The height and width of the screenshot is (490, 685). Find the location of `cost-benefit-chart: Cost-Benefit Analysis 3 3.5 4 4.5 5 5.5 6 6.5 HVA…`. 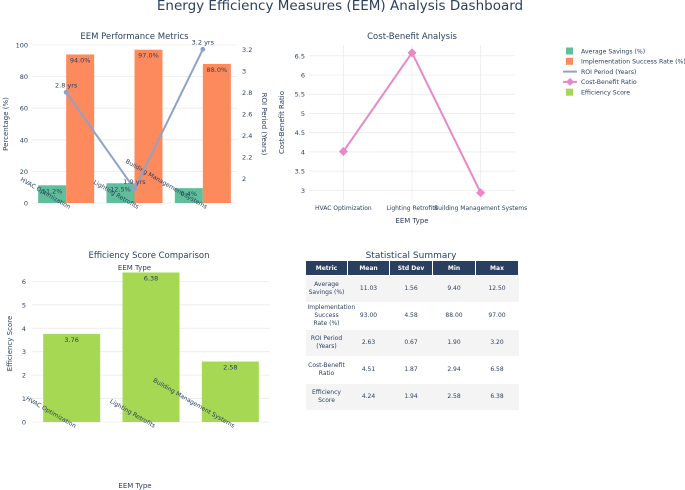

cost-benefit-chart: Cost-Benefit Analysis 3 3.5 4 4.5 5 5.5 6 6.5 HVA… is located at coordinates (402, 128).